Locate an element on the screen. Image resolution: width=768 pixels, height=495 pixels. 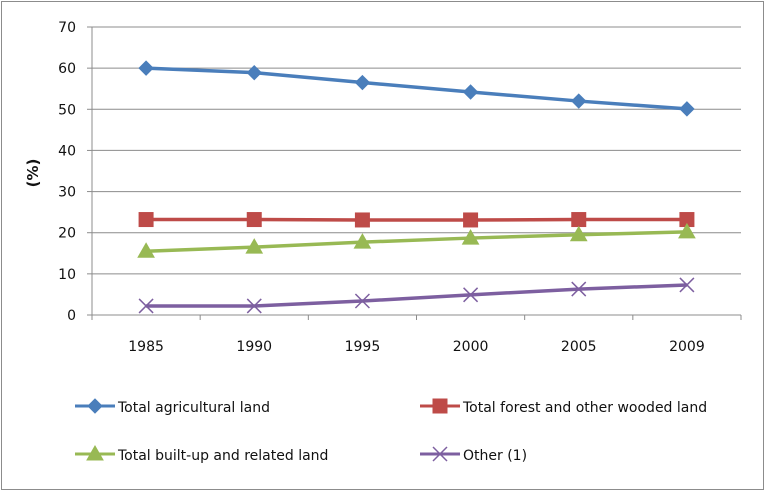
y-tick-label: 50 is located at coordinates (67, 110).